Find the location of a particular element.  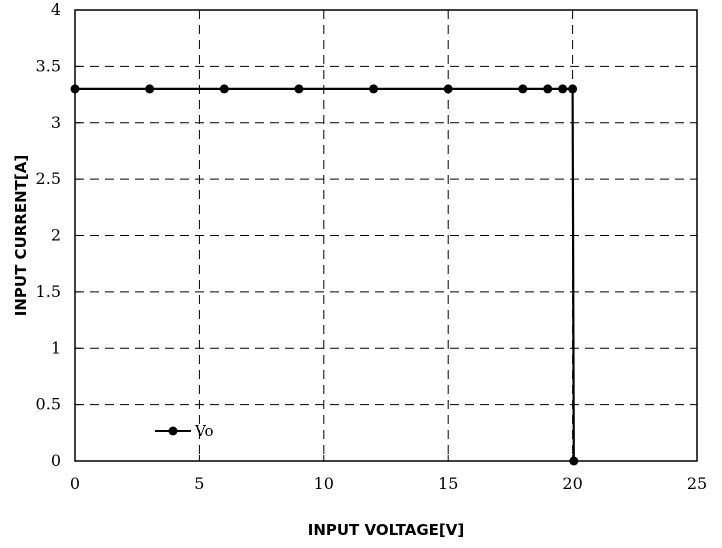

x-tick-label: 5 is located at coordinates (199, 483).